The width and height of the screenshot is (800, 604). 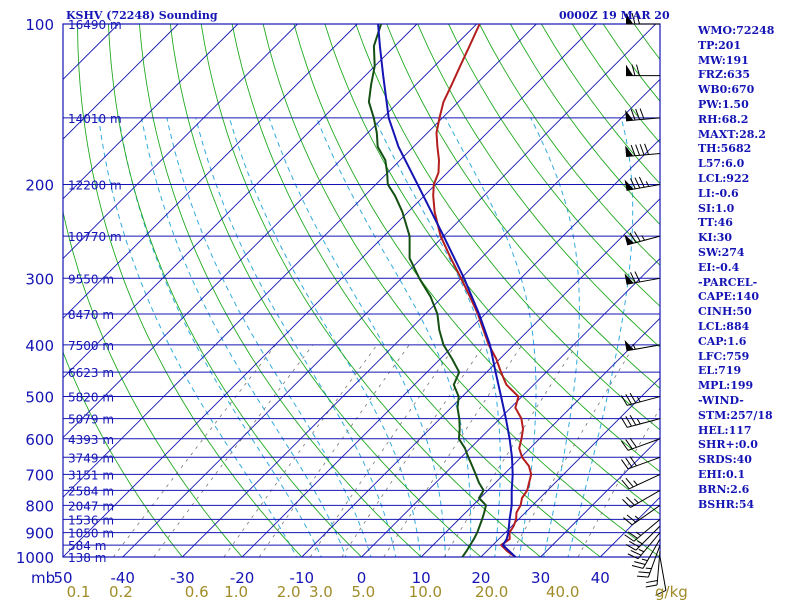 What do you see at coordinates (736, 31) in the screenshot?
I see `stat-item: WMO:72248` at bounding box center [736, 31].